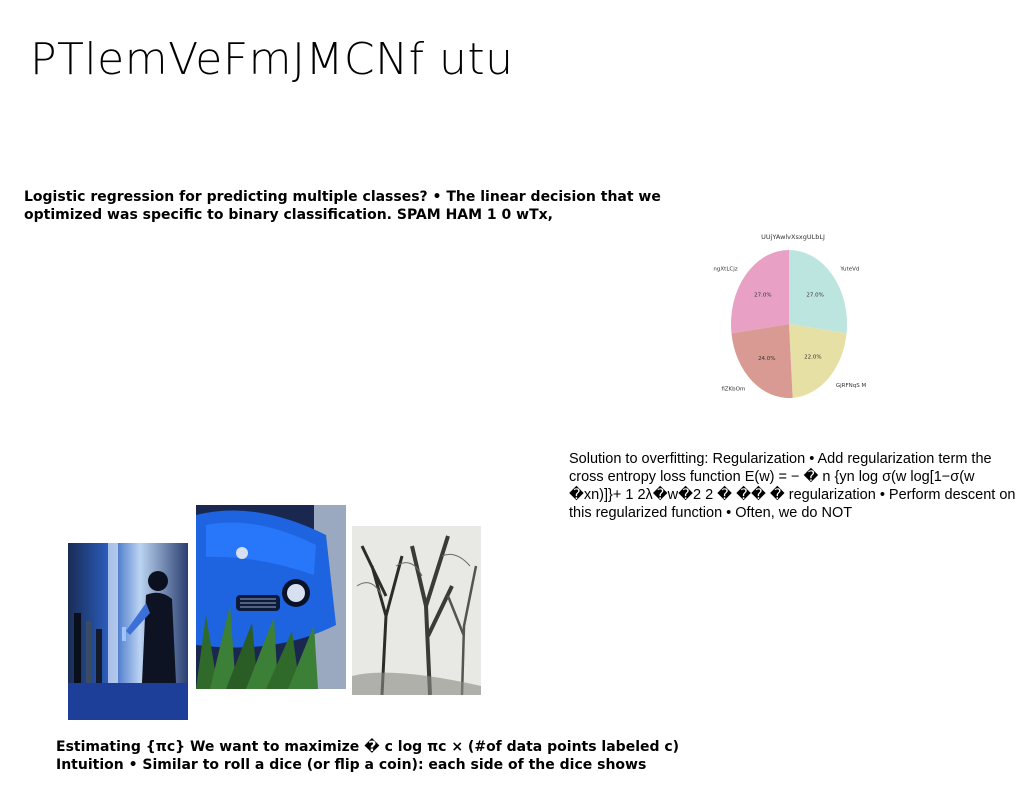 Image resolution: width=1024 pixels, height=788 pixels. What do you see at coordinates (271, 597) in the screenshot?
I see `blue-car-photo` at bounding box center [271, 597].